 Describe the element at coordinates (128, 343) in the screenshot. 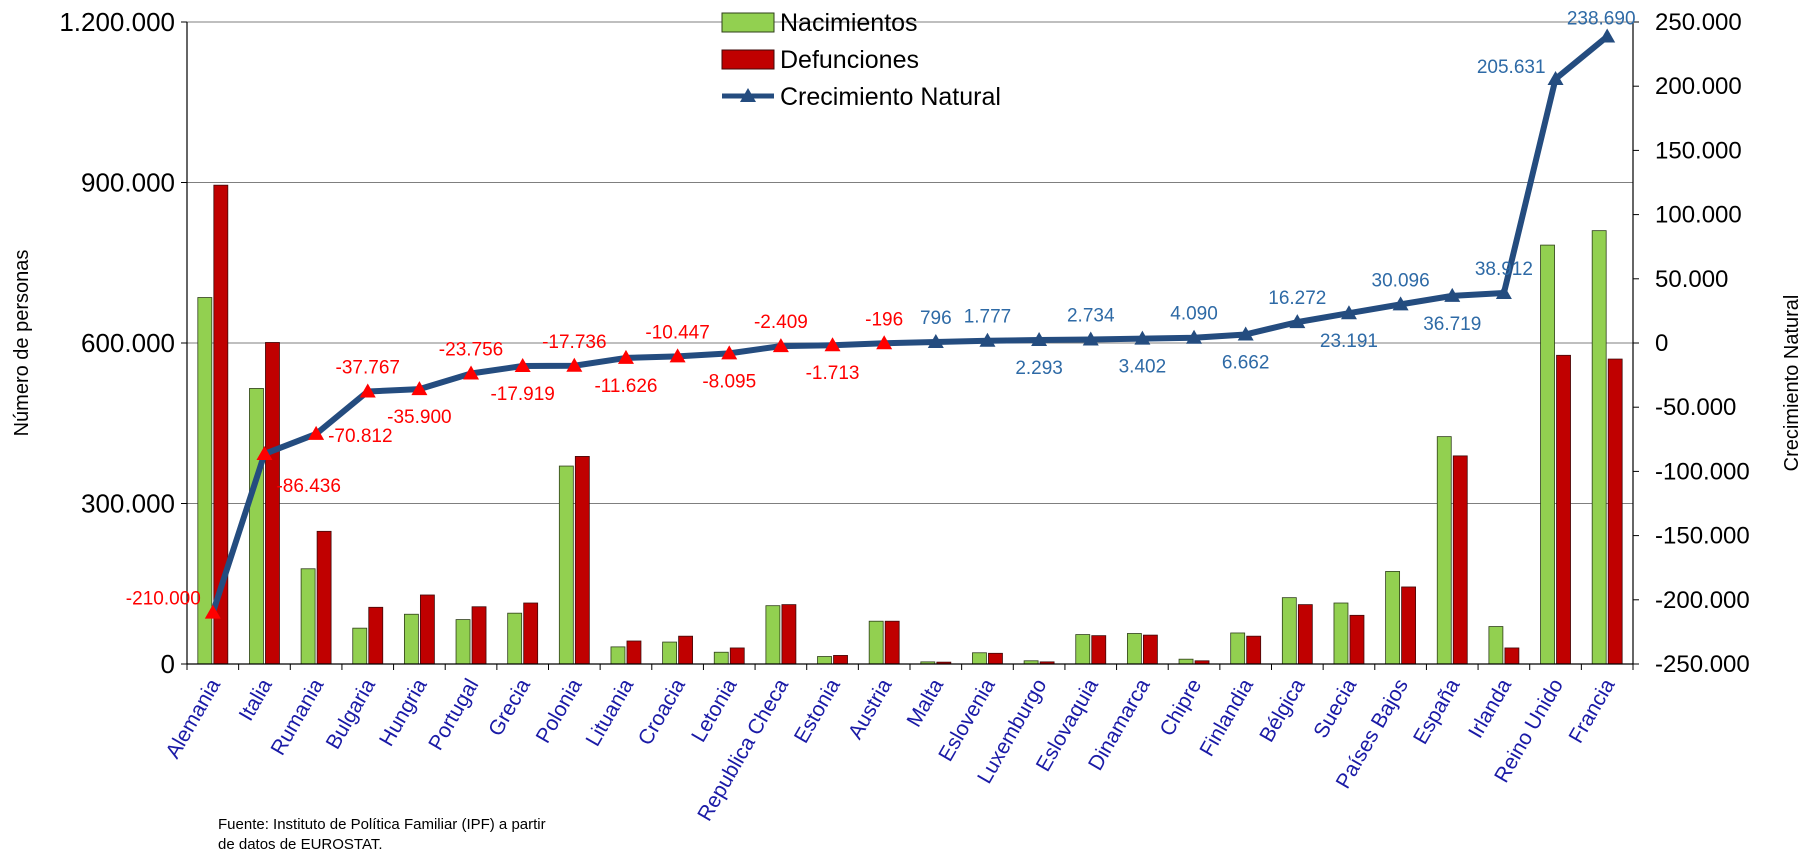

I see `tick-label-left-2: 600.000` at that location.